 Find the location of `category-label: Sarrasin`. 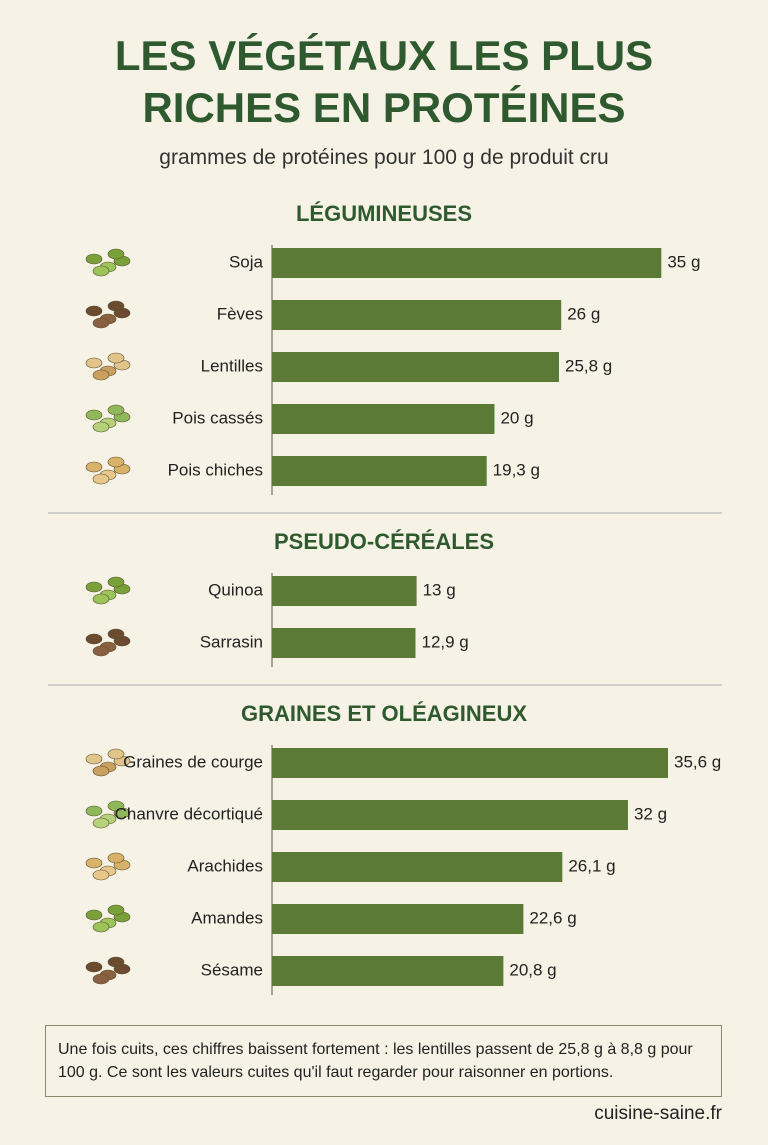

category-label: Sarrasin is located at coordinates (231, 641).